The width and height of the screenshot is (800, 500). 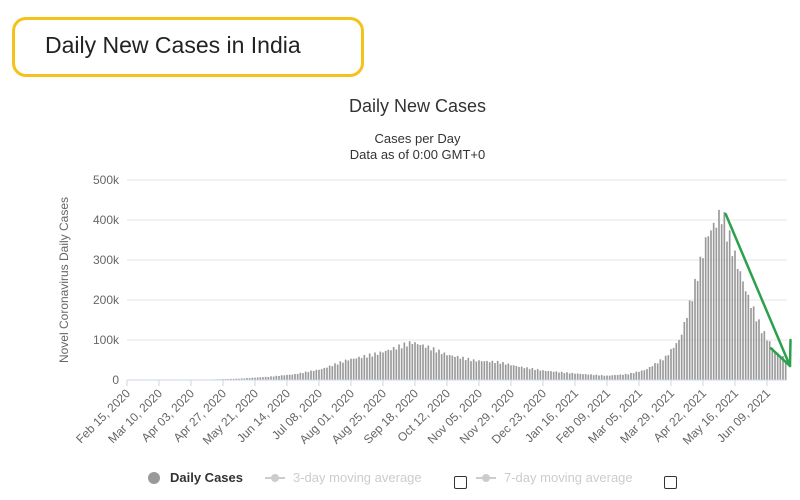 I want to click on checkbox-3-day-average, so click(x=460, y=482).